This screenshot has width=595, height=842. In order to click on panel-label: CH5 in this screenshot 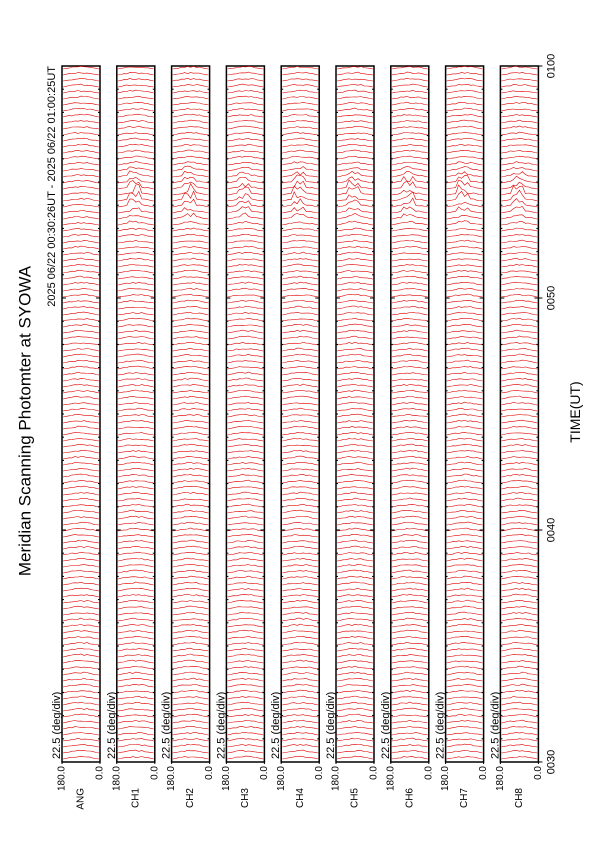, I will do `click(355, 798)`.